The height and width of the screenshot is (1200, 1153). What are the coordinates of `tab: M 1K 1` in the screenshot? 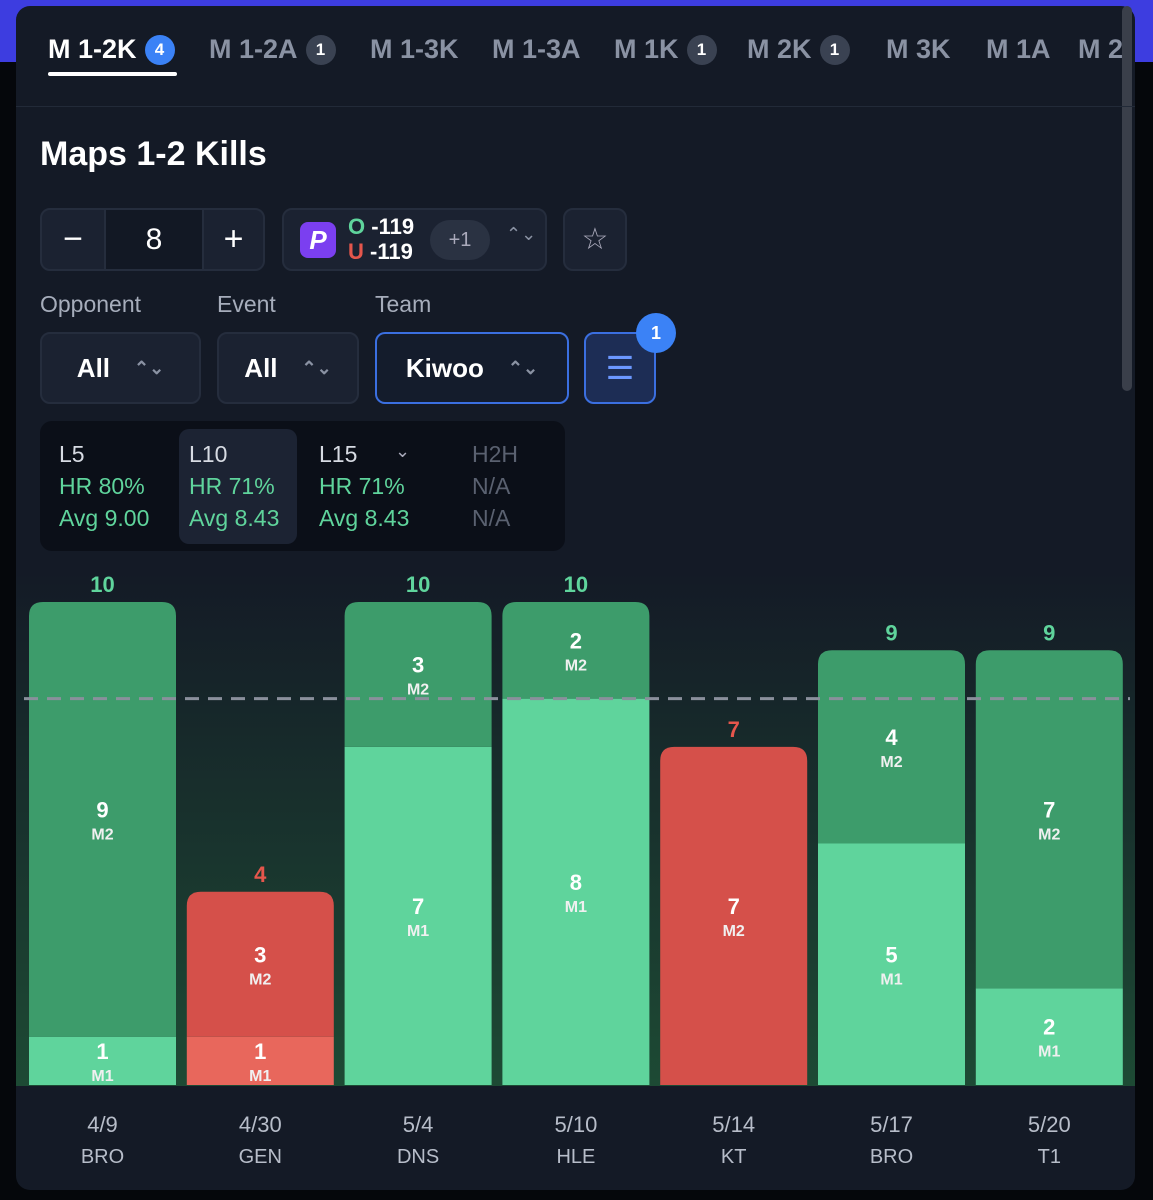 It's located at (665, 49).